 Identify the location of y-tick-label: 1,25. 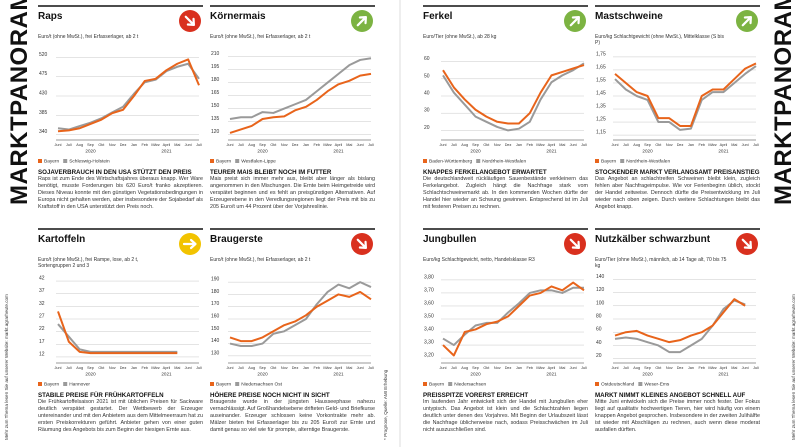
(601, 120).